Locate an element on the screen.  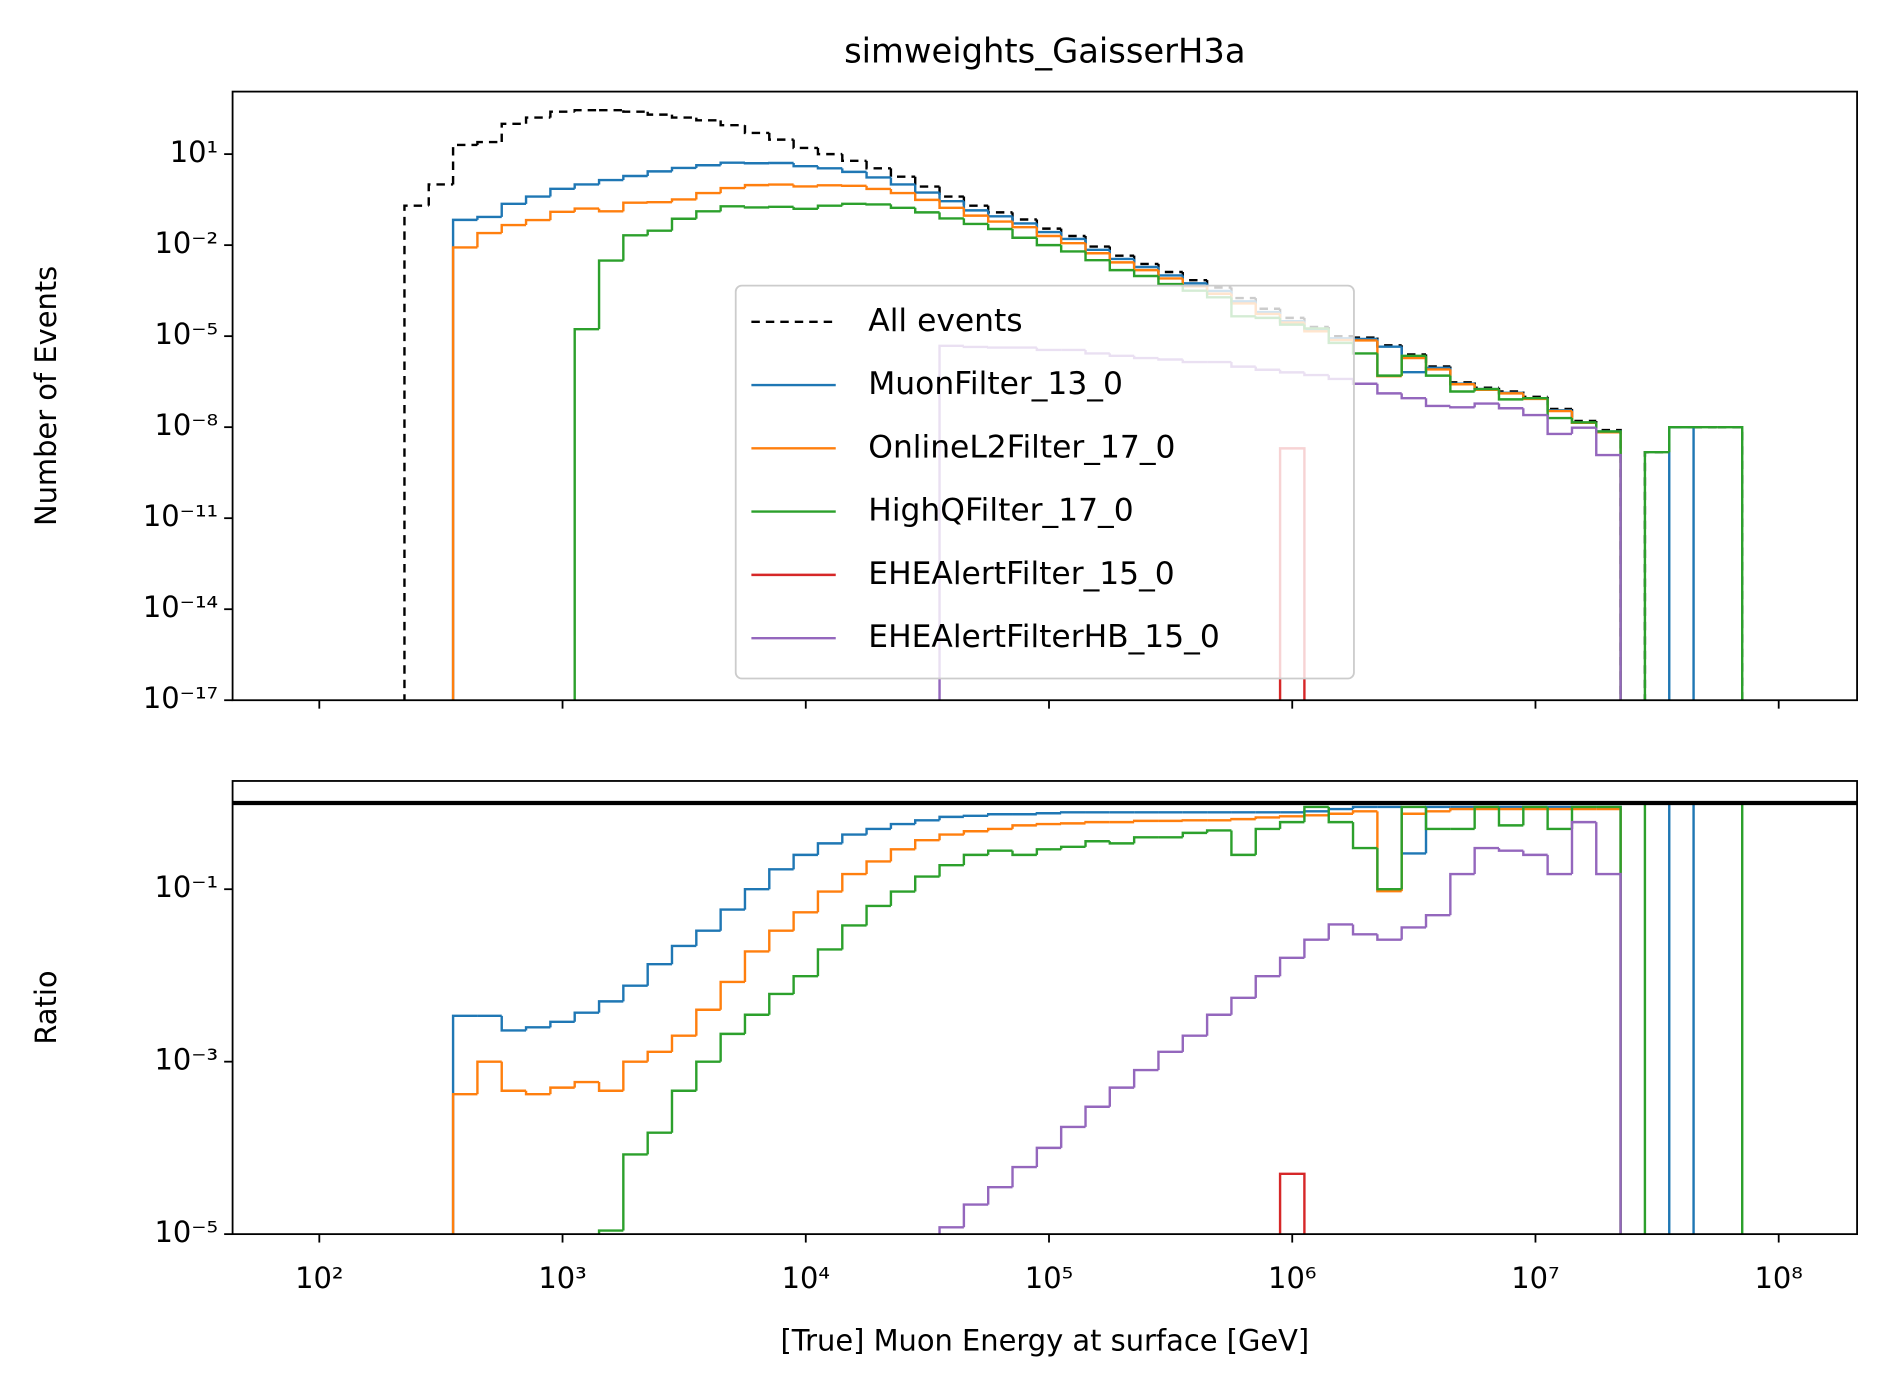
y-tick-label: 10⁻¹⁴ is located at coordinates (180, 607).